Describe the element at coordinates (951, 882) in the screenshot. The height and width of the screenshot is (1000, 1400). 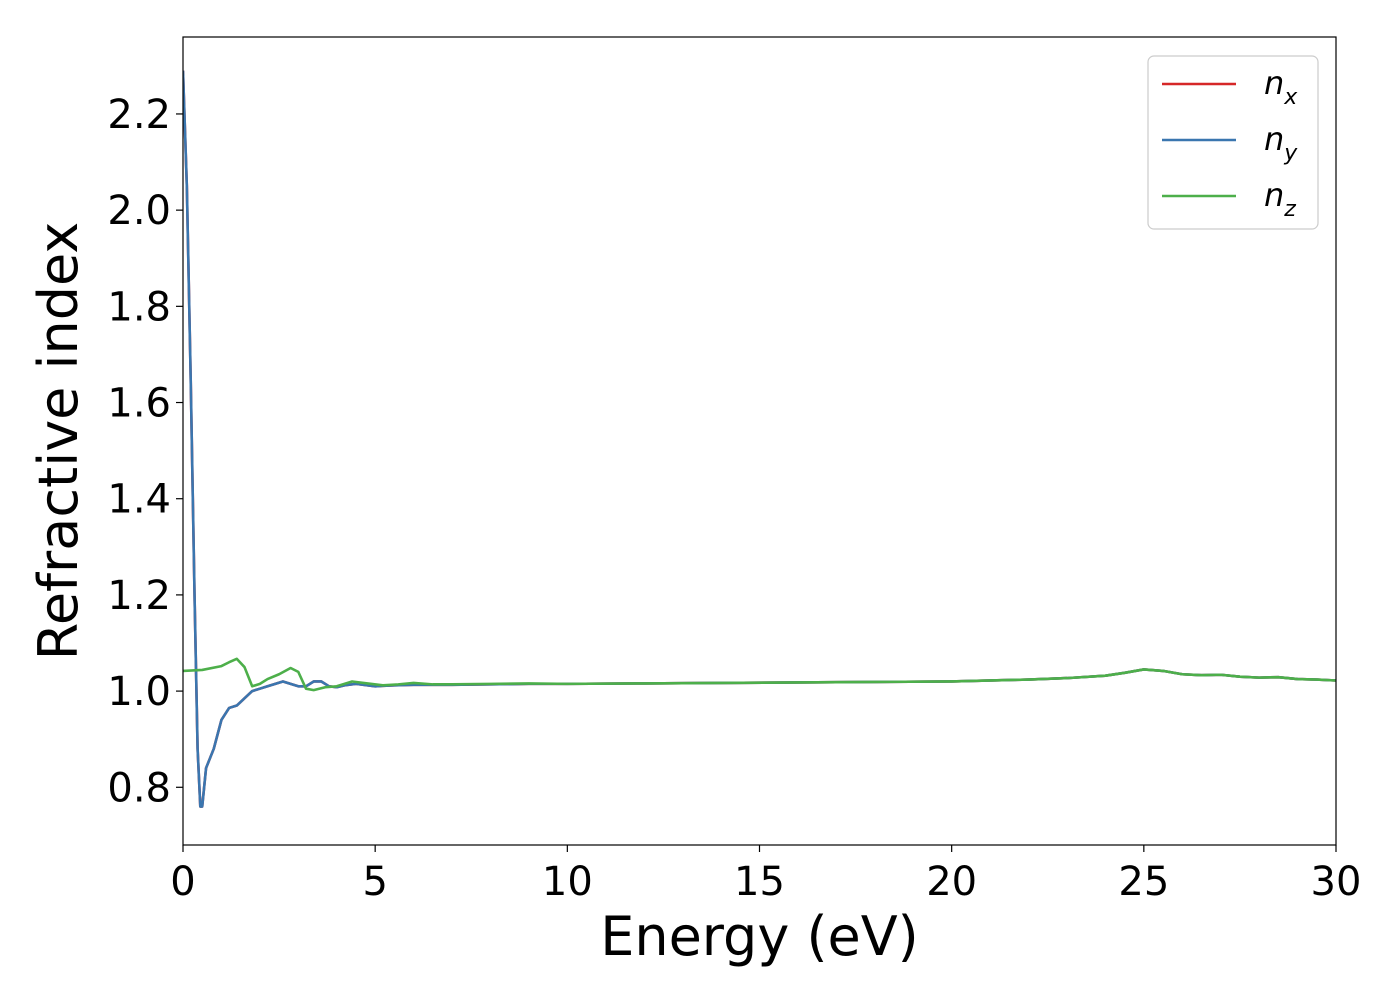
I see `x-tick-label: 20` at that location.